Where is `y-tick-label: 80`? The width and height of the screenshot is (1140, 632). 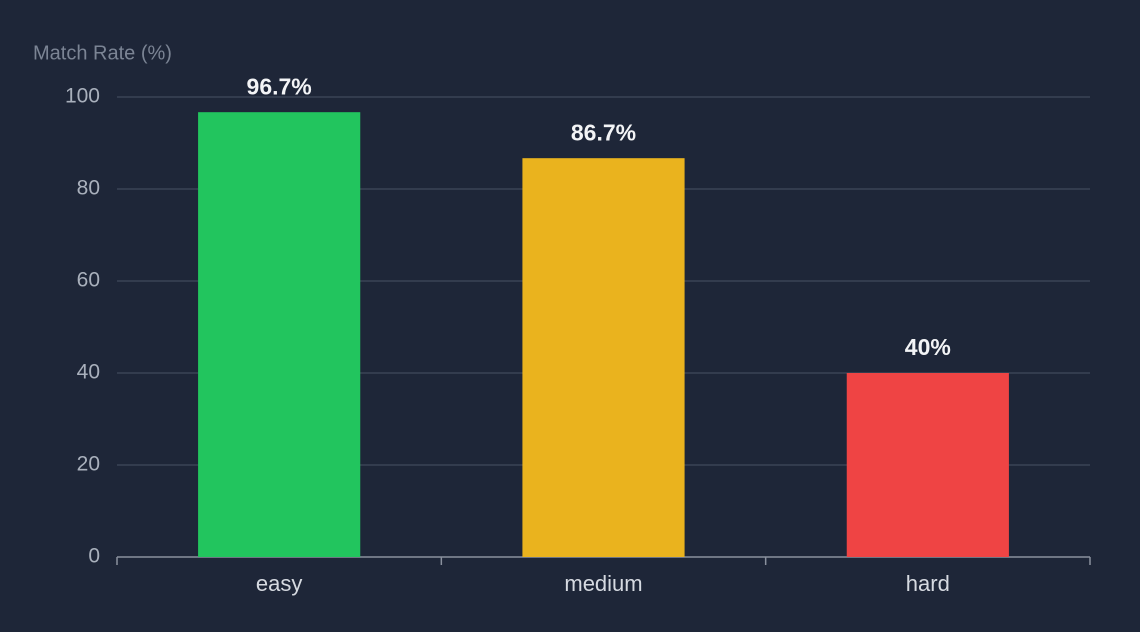 y-tick-label: 80 is located at coordinates (88, 188).